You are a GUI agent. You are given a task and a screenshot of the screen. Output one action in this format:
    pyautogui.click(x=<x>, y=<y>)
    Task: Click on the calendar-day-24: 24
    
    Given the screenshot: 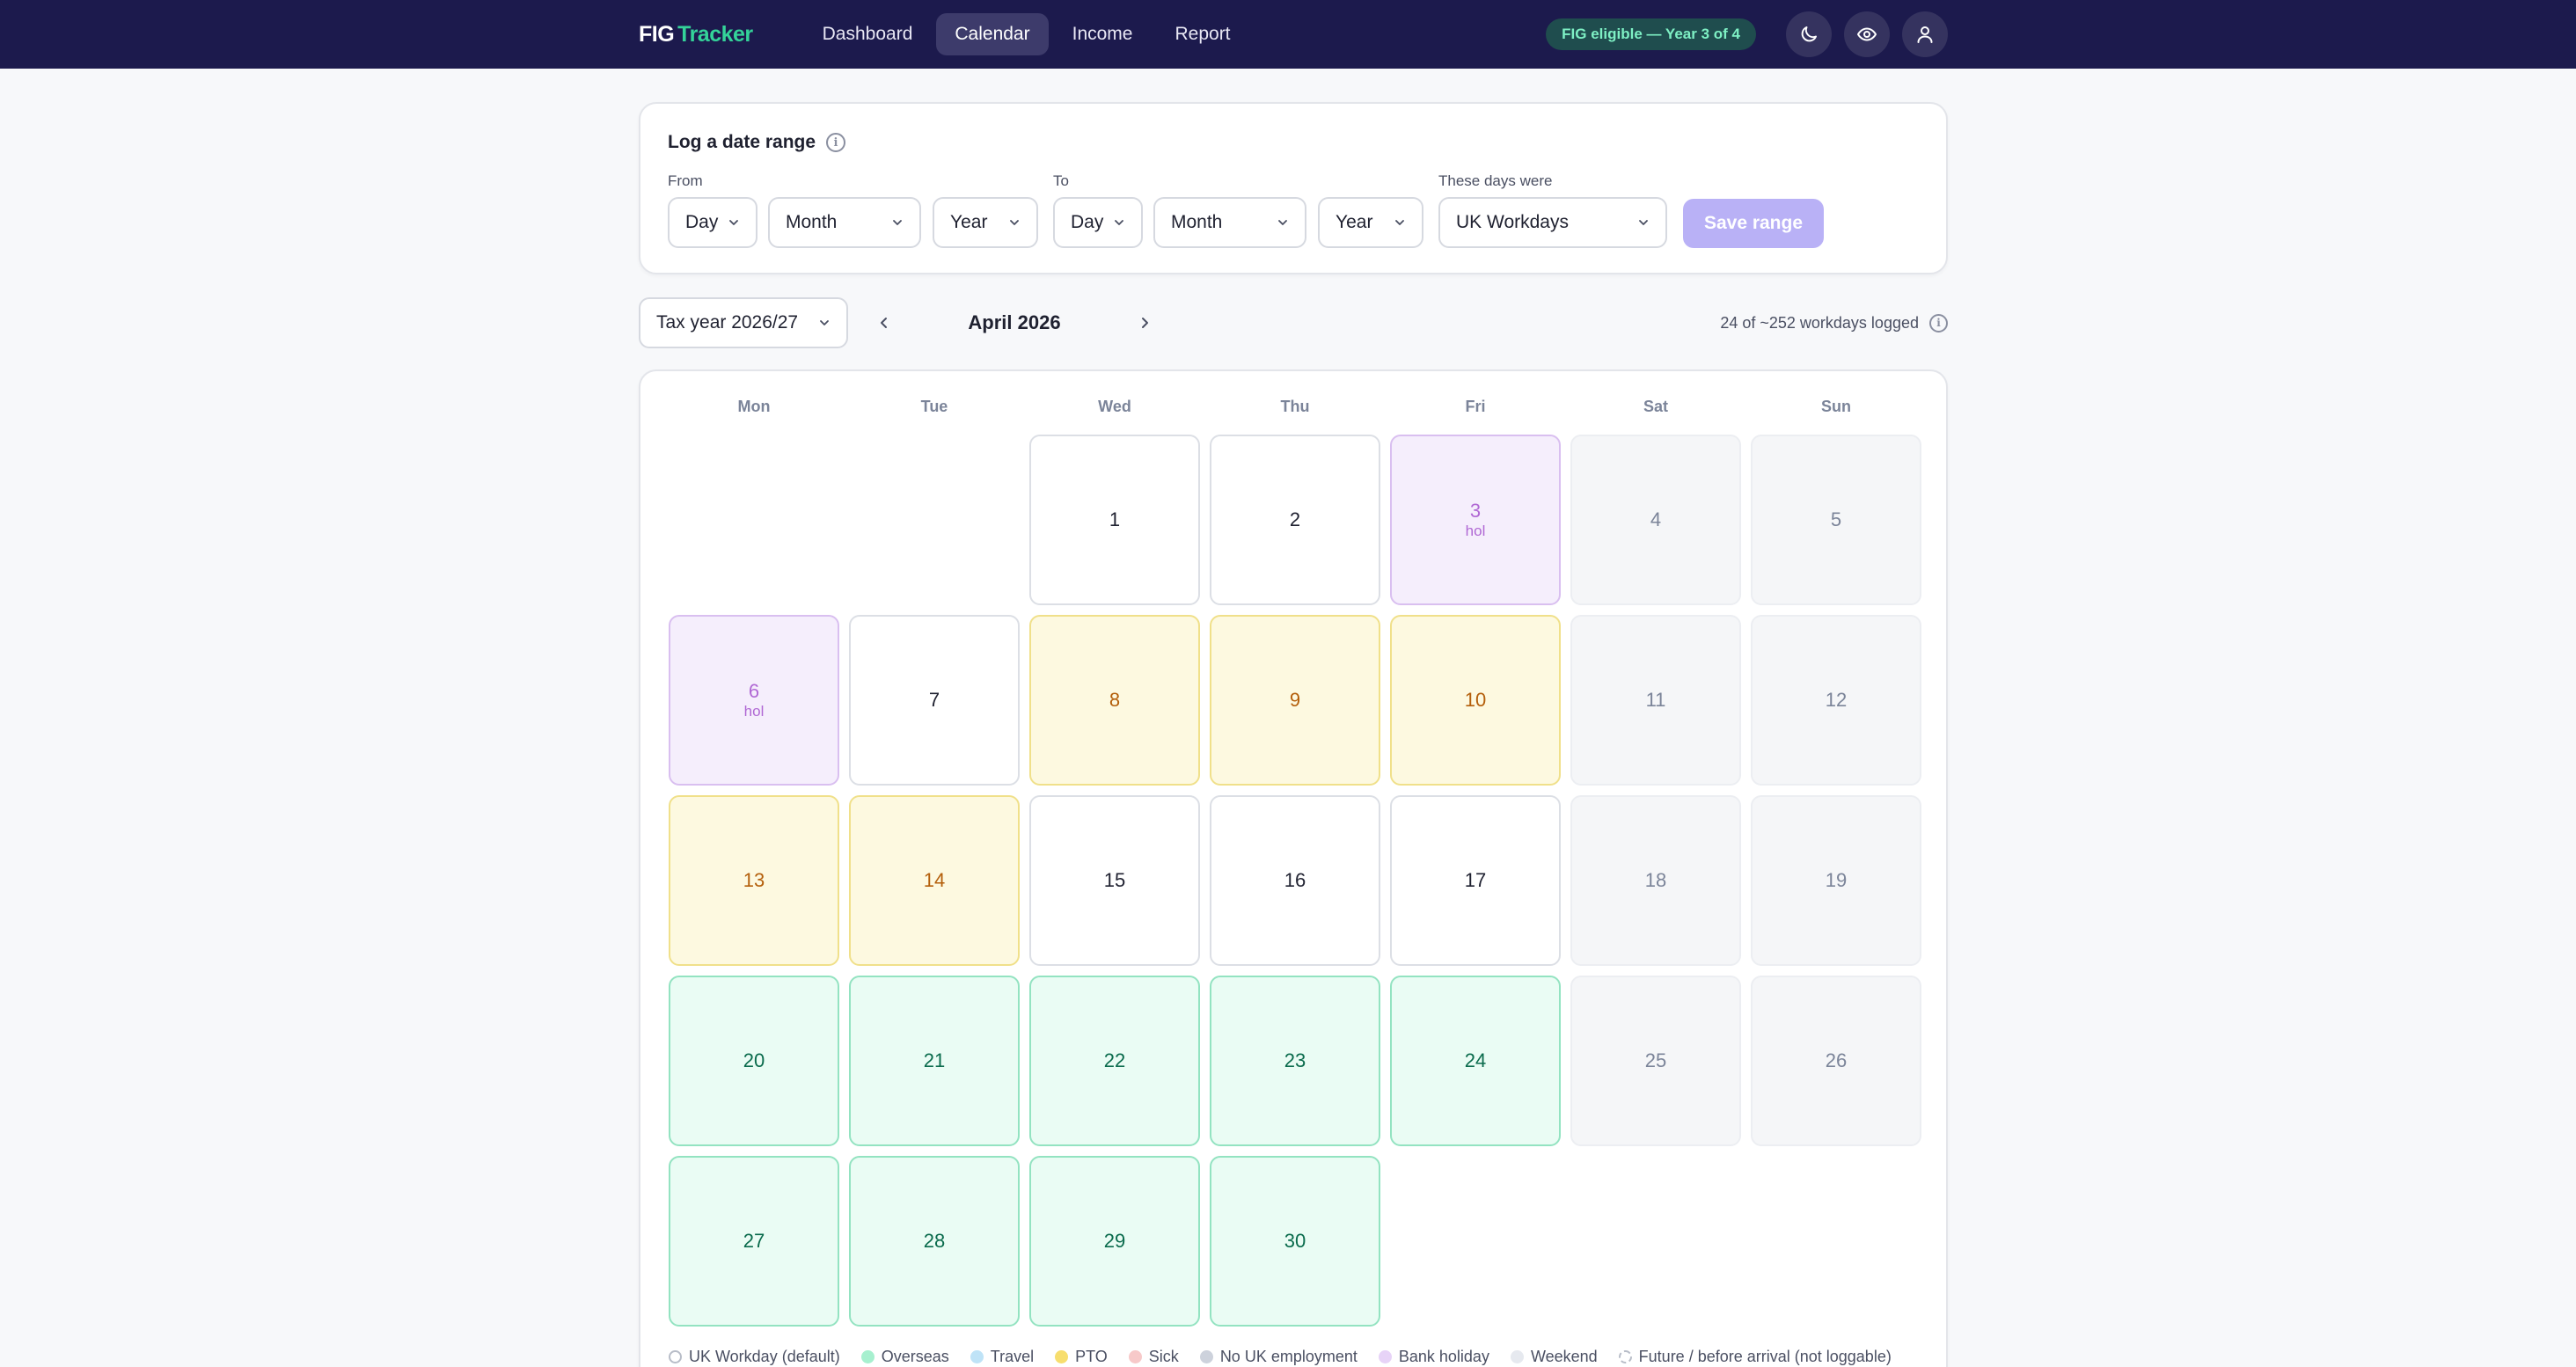 What is the action you would take?
    pyautogui.click(x=1475, y=1061)
    